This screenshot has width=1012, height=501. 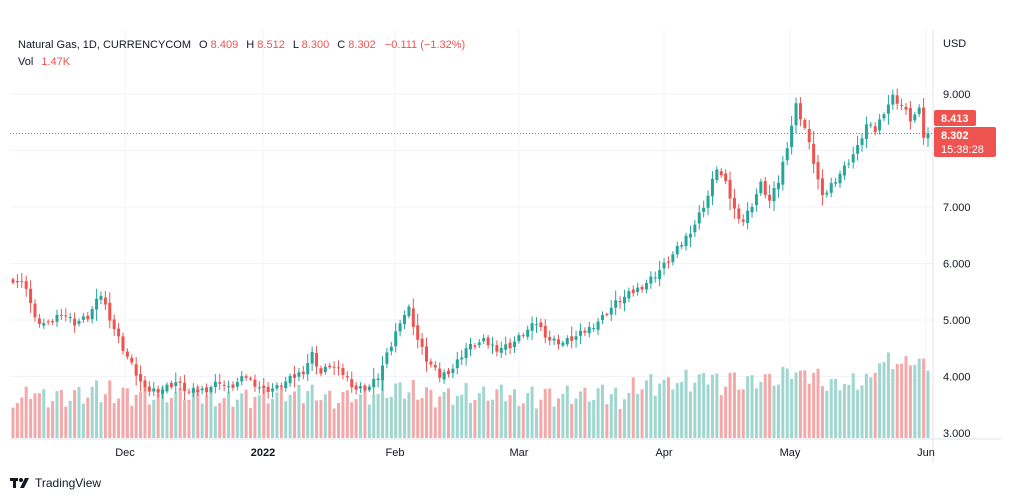 I want to click on change-value: −0.111 (−1.32%), so click(x=425, y=45).